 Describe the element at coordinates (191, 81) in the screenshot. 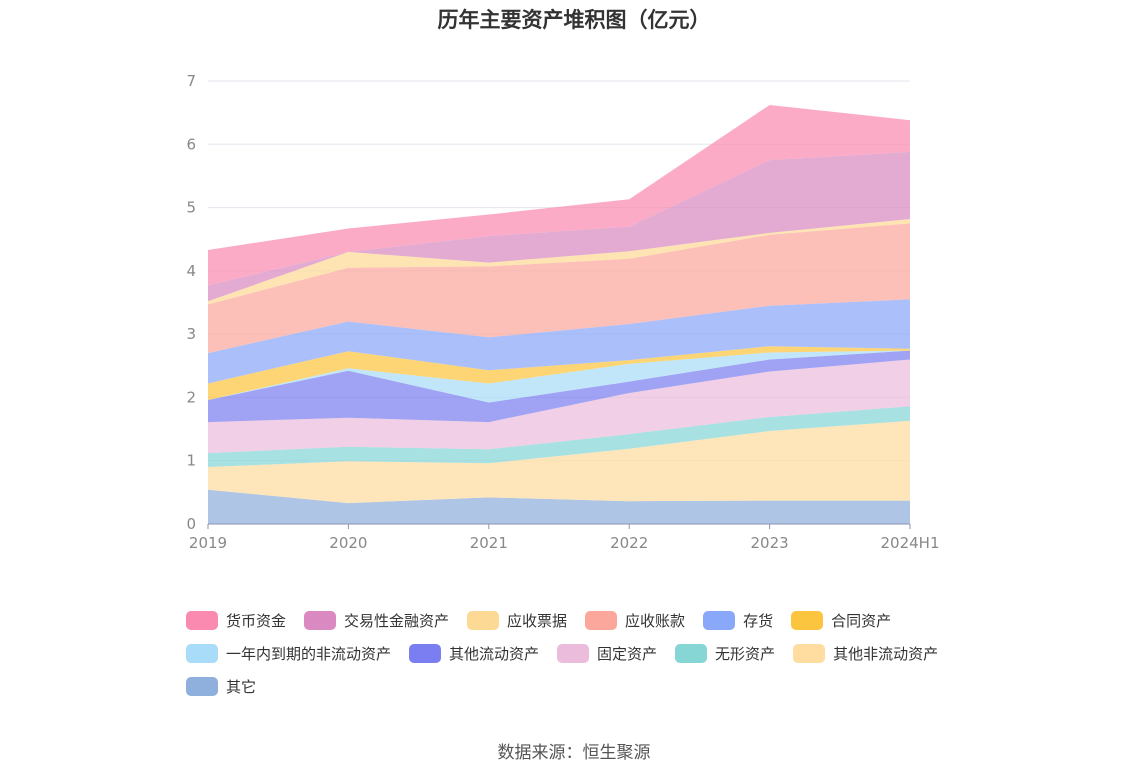

I see `y-tick-label-7: 7` at that location.